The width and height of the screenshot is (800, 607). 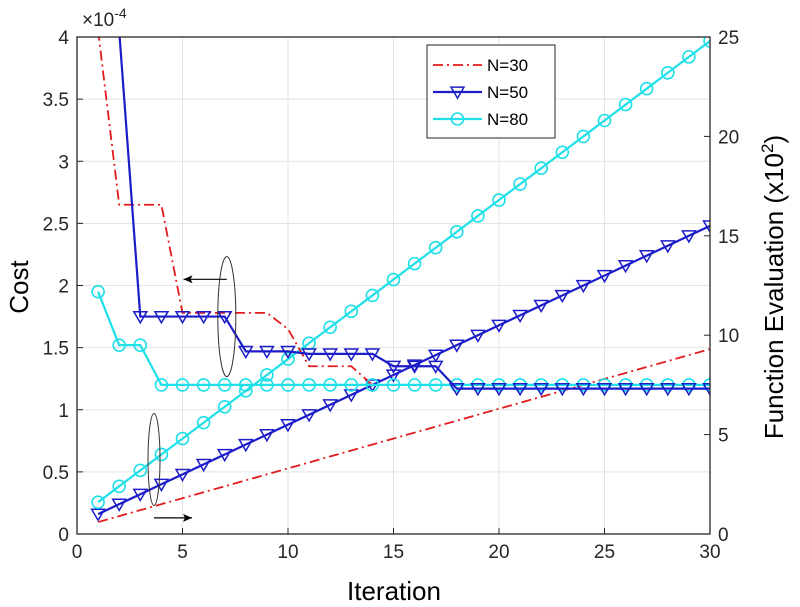 What do you see at coordinates (56, 224) in the screenshot?
I see `y-tick-label: 2.5` at bounding box center [56, 224].